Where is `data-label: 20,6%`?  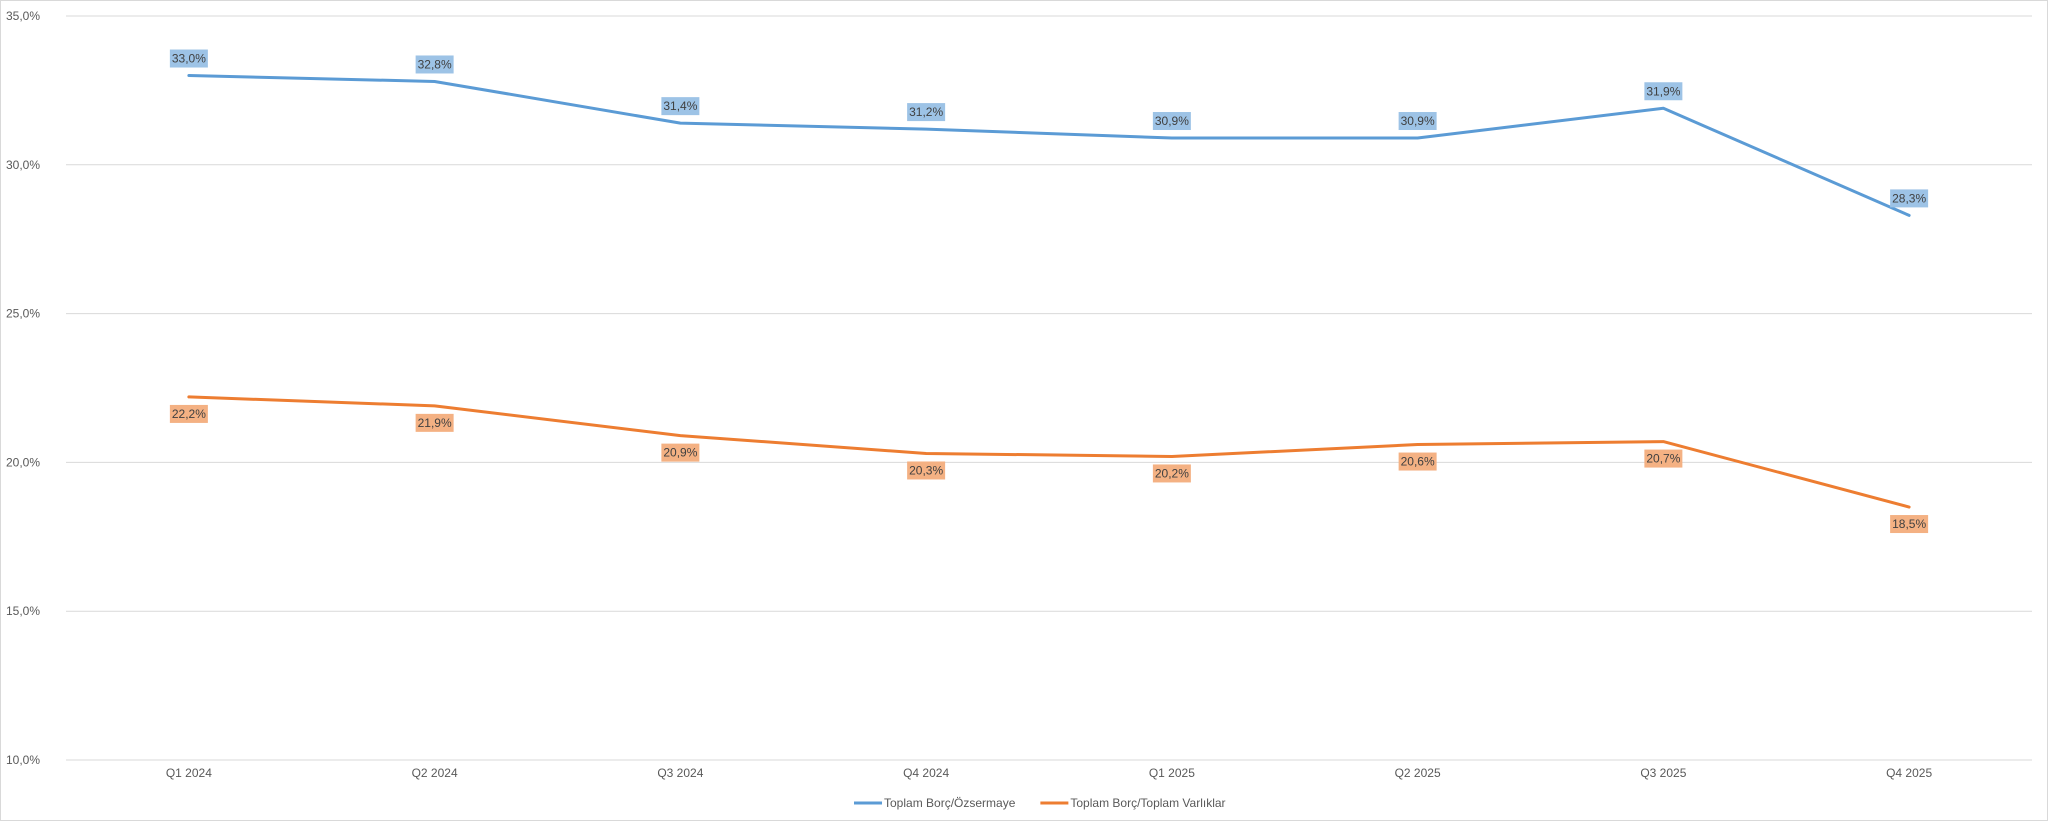 data-label: 20,6% is located at coordinates (1418, 462).